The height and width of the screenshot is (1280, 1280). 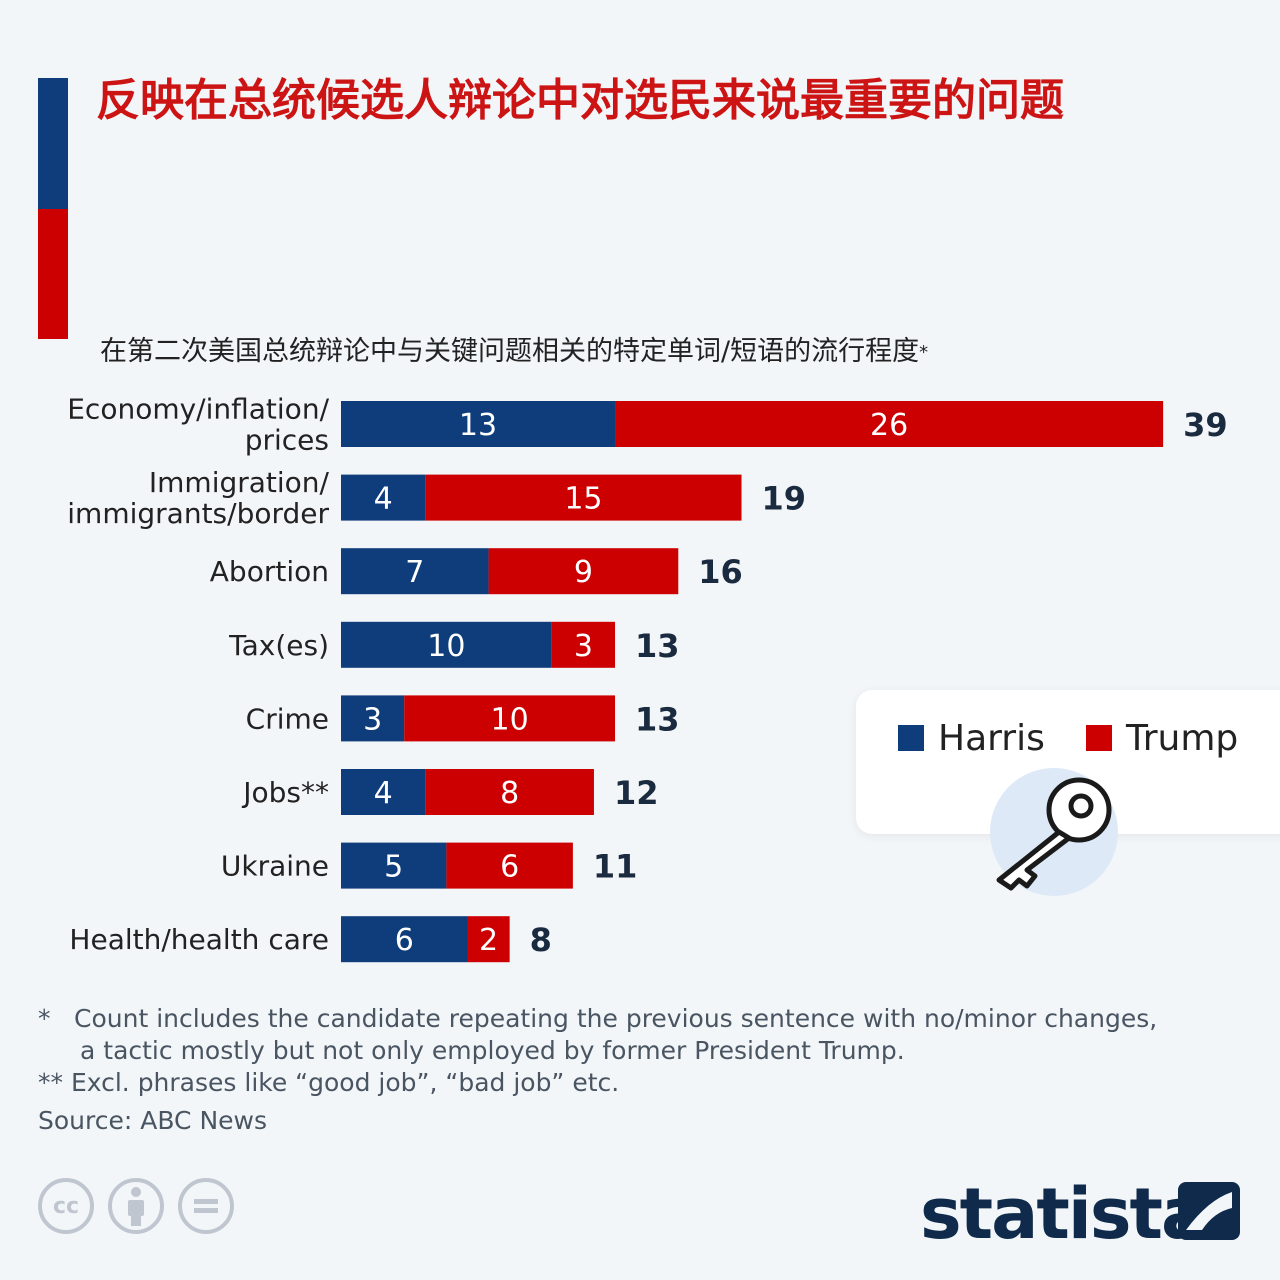 I want to click on accent-bar-red, so click(x=53, y=274).